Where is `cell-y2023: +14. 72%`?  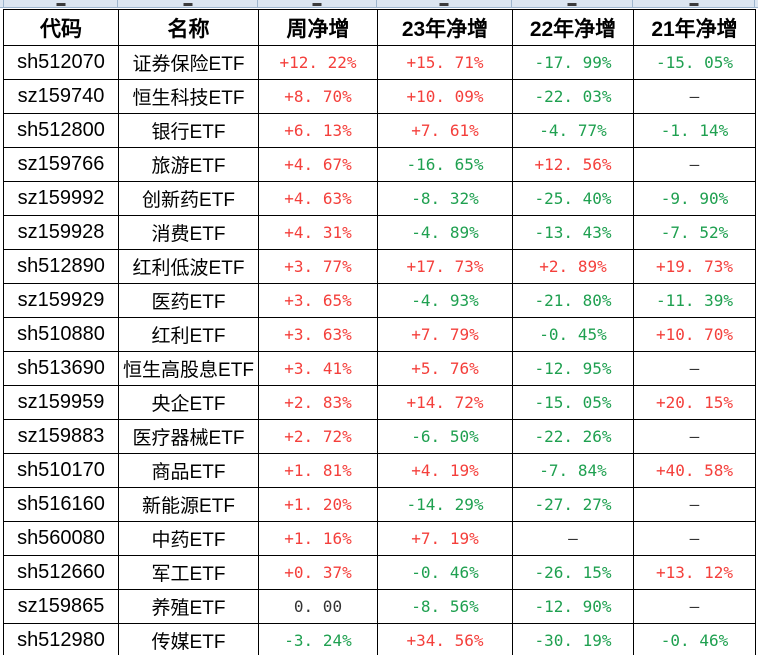
cell-y2023: +14. 72% is located at coordinates (445, 402).